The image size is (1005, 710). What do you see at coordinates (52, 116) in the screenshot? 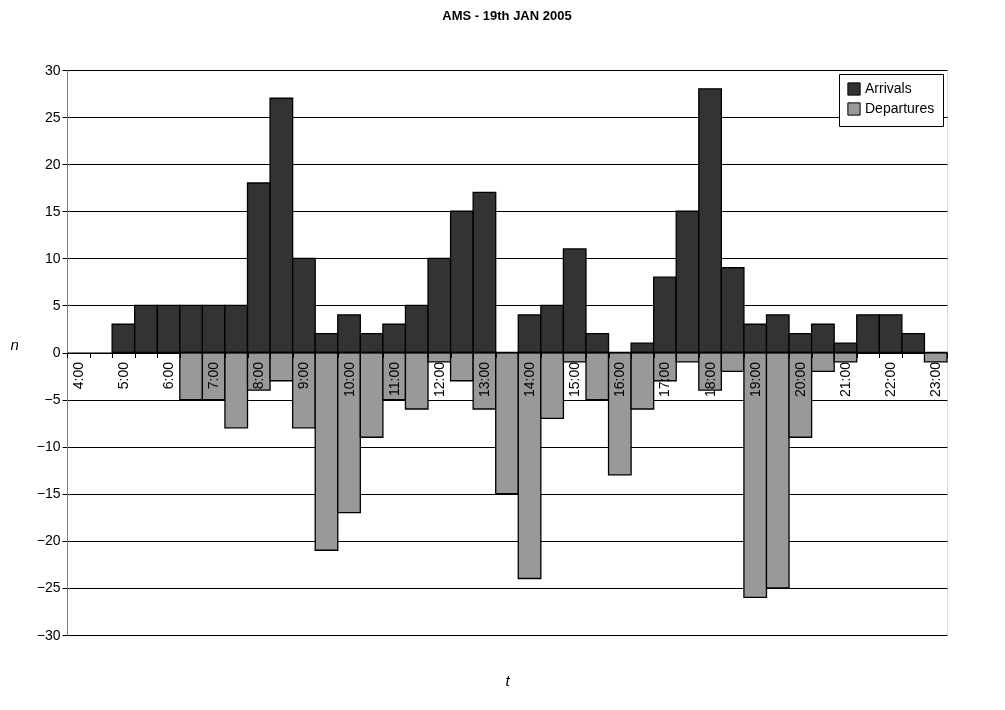
I see `y-tick-label: 25` at bounding box center [52, 116].